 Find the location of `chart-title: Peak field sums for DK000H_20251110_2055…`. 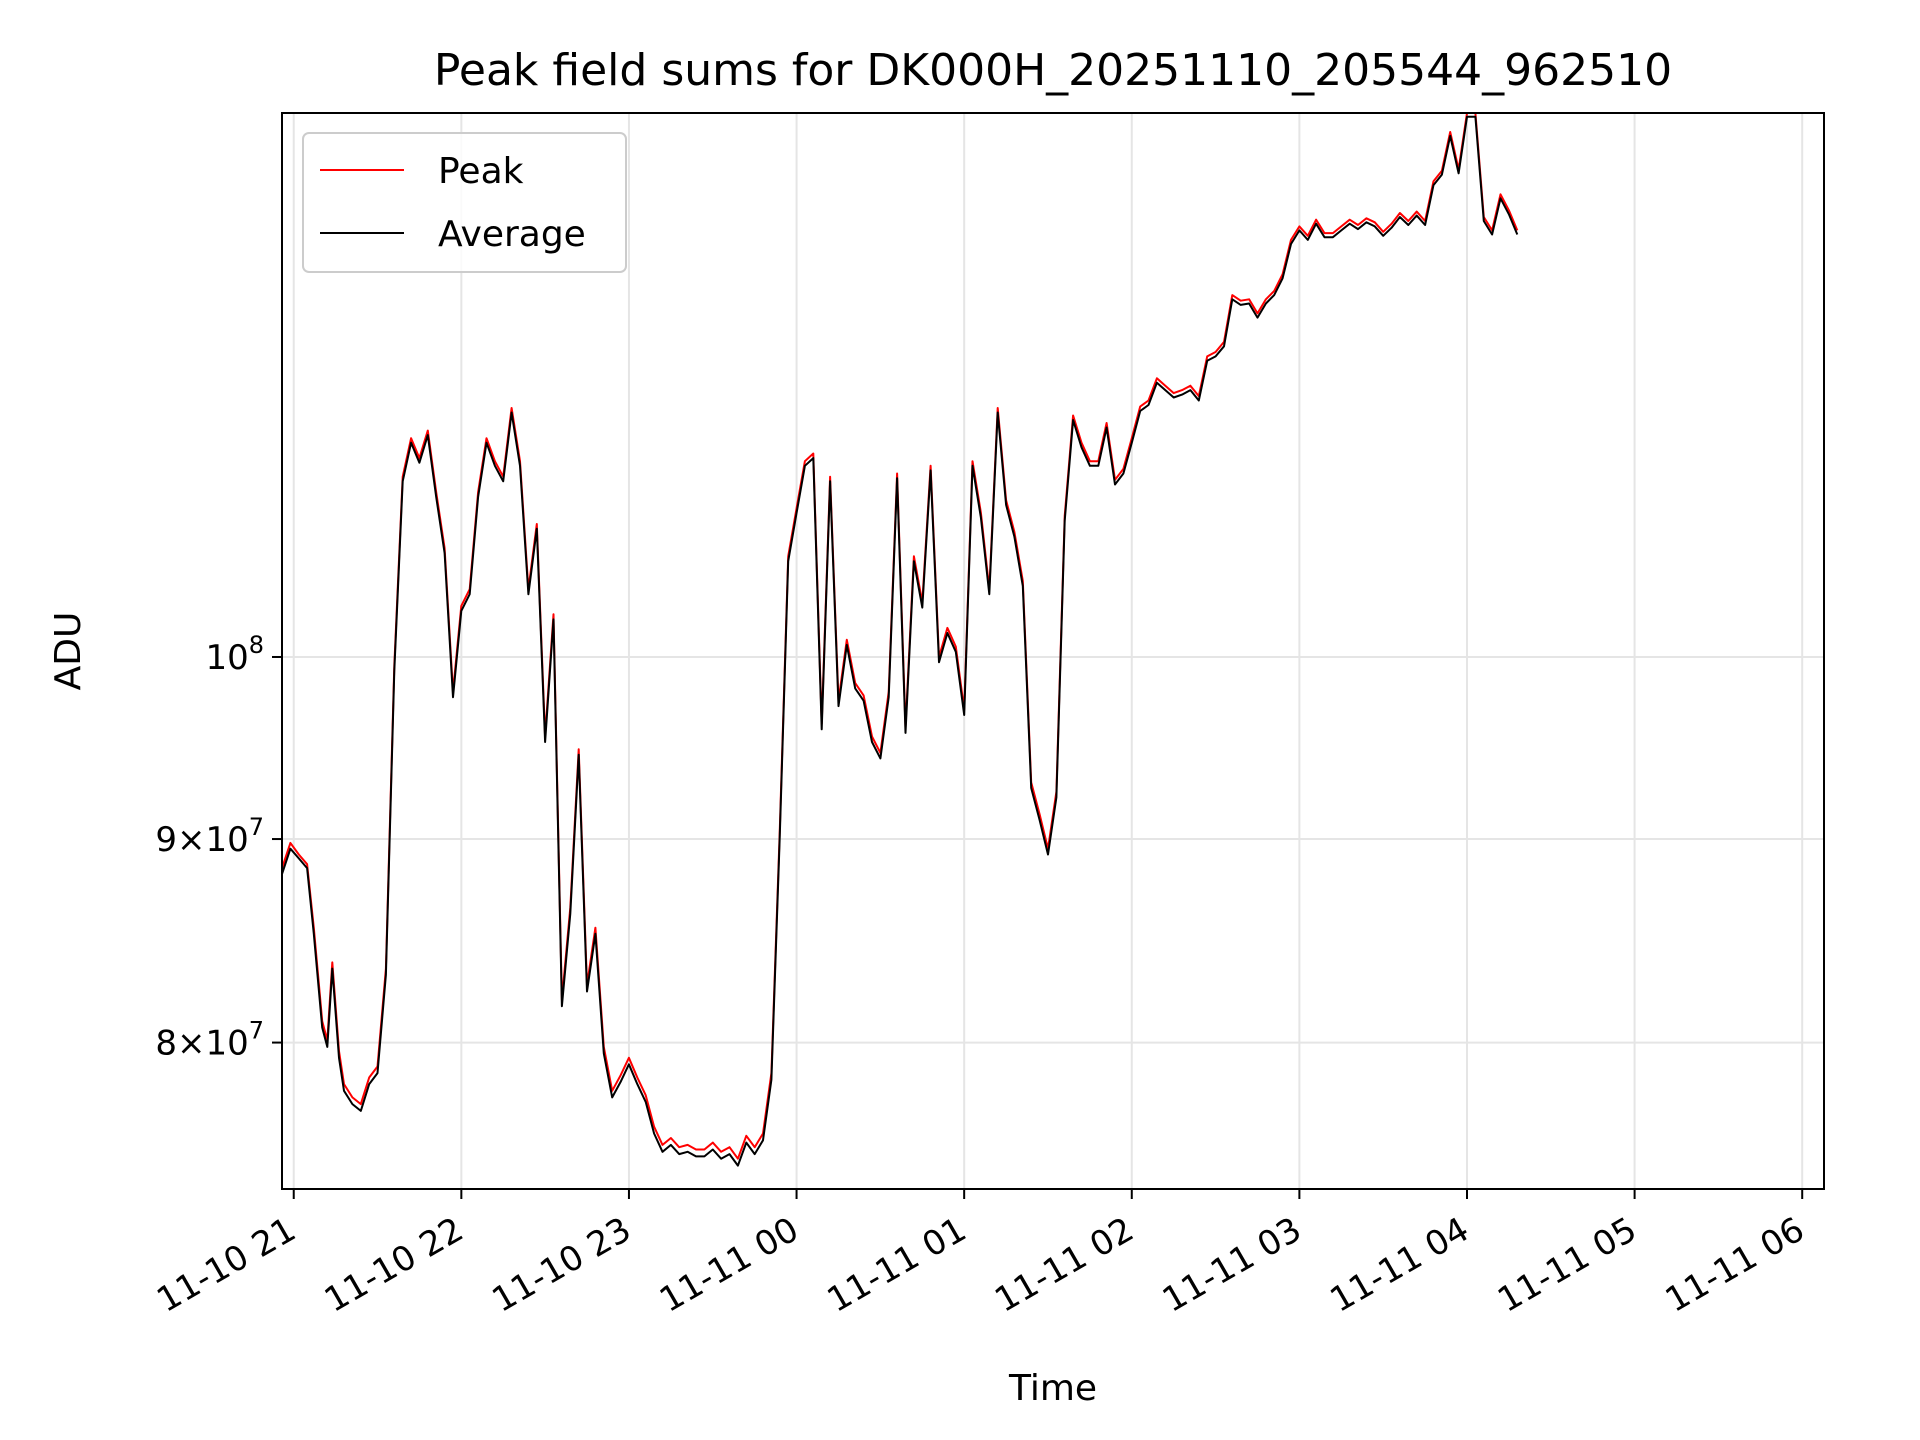

chart-title: Peak field sums for DK000H_20251110_2055… is located at coordinates (1053, 70).